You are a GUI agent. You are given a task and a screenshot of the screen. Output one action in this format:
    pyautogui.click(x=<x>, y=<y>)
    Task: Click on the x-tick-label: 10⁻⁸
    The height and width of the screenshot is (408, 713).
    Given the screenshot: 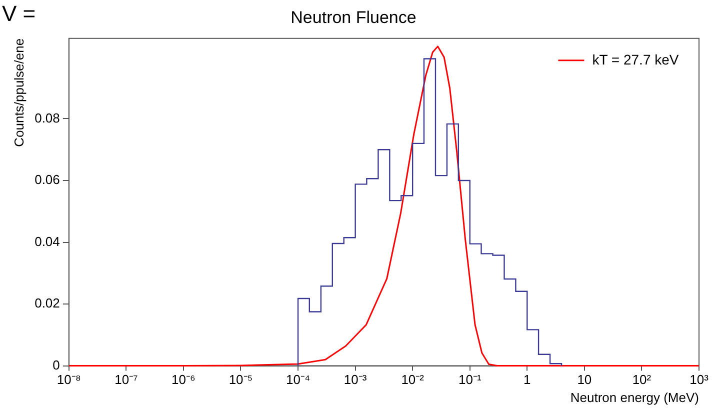 What is the action you would take?
    pyautogui.click(x=68, y=380)
    